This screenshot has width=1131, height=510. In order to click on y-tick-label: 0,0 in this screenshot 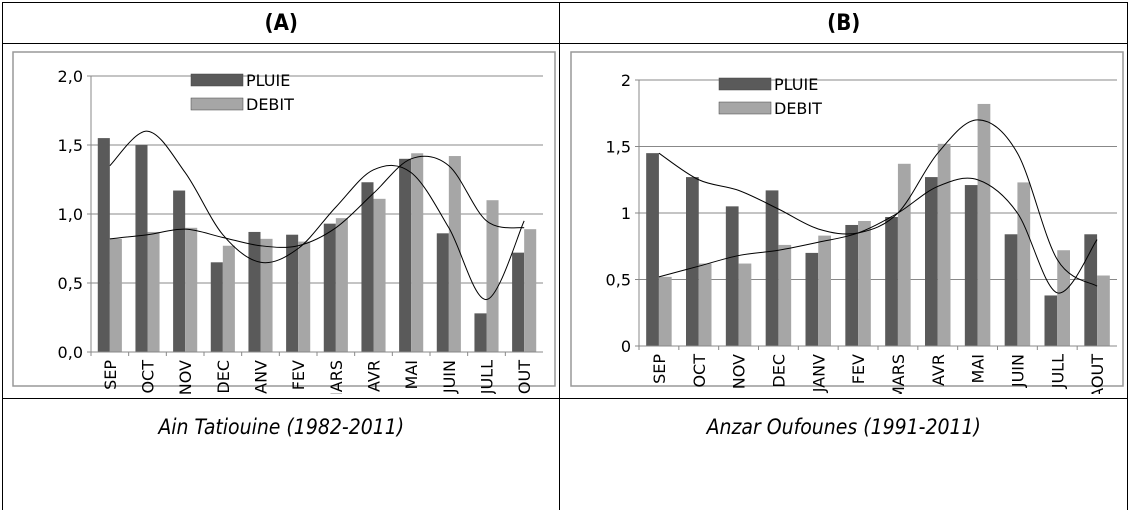, I will do `click(70, 352)`.